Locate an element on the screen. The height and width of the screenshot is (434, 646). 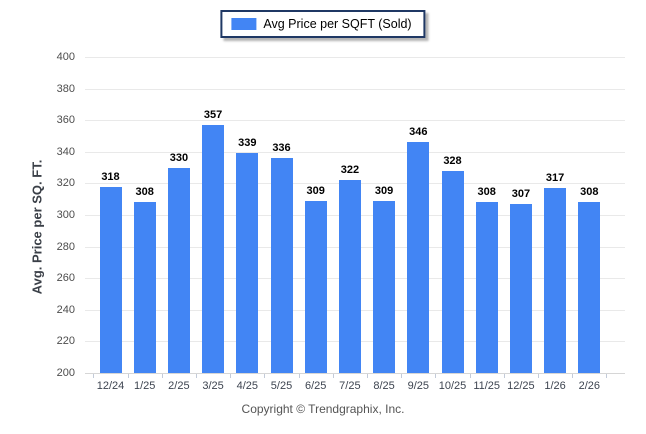
x-tick-label: 7/25 is located at coordinates (350, 386).